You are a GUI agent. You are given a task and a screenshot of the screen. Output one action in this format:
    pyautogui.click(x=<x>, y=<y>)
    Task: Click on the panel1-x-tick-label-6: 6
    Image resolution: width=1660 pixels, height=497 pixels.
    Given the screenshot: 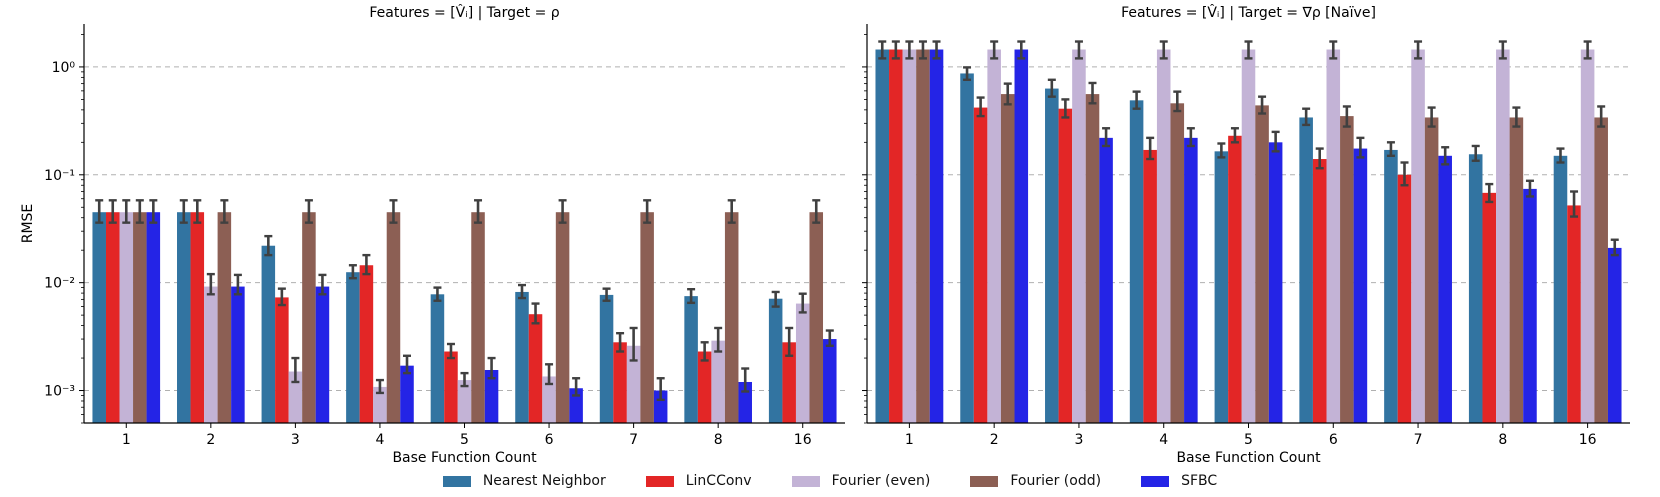 What is the action you would take?
    pyautogui.click(x=549, y=440)
    